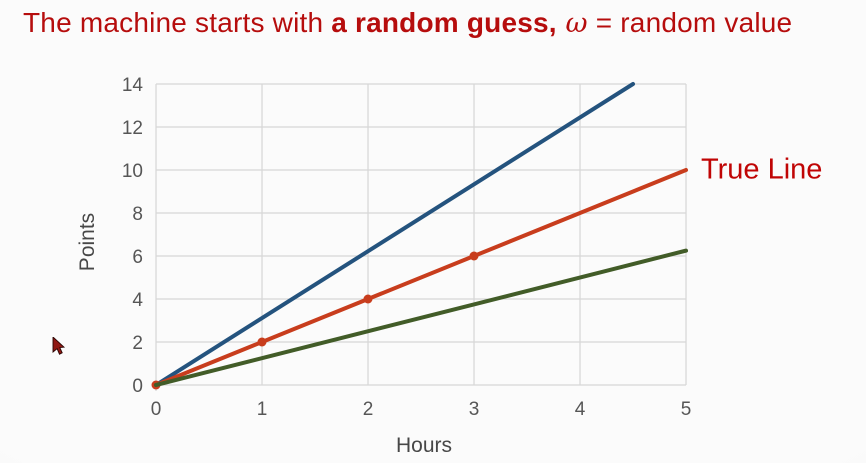  What do you see at coordinates (368, 409) in the screenshot?
I see `x-tick-label: 2` at bounding box center [368, 409].